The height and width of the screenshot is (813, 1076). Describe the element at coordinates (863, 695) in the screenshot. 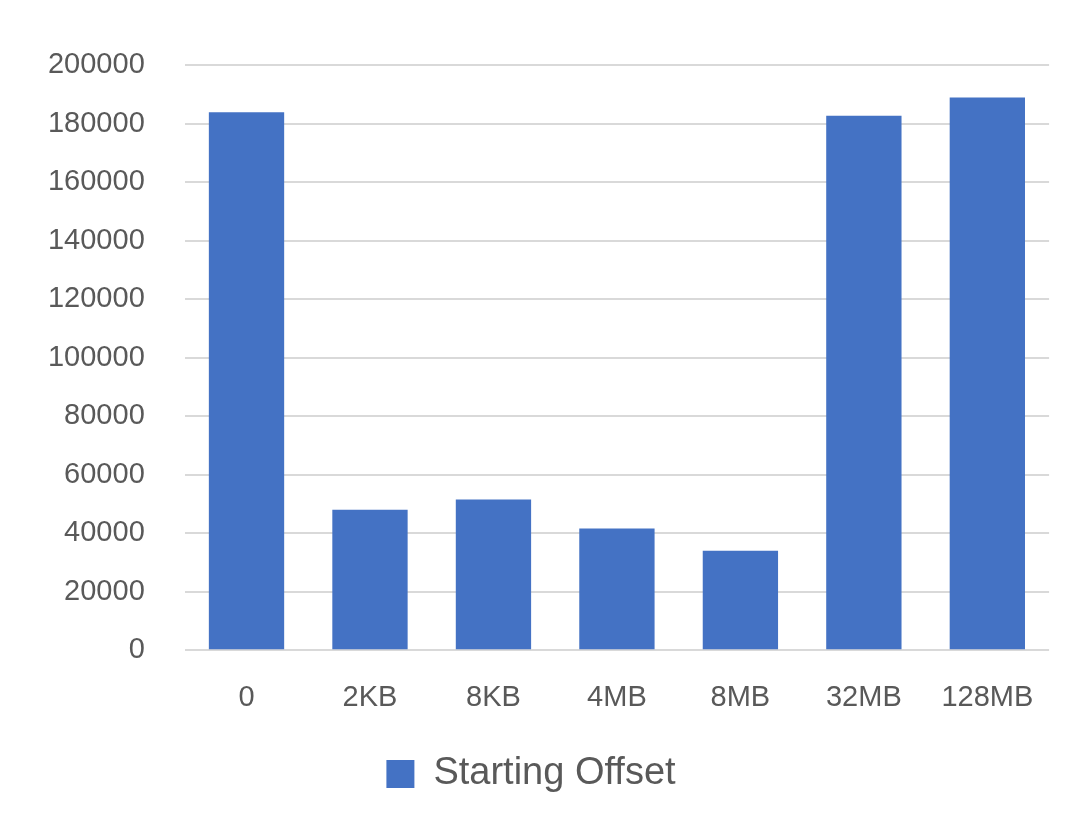

I see `x-tick-label: 32MB` at that location.